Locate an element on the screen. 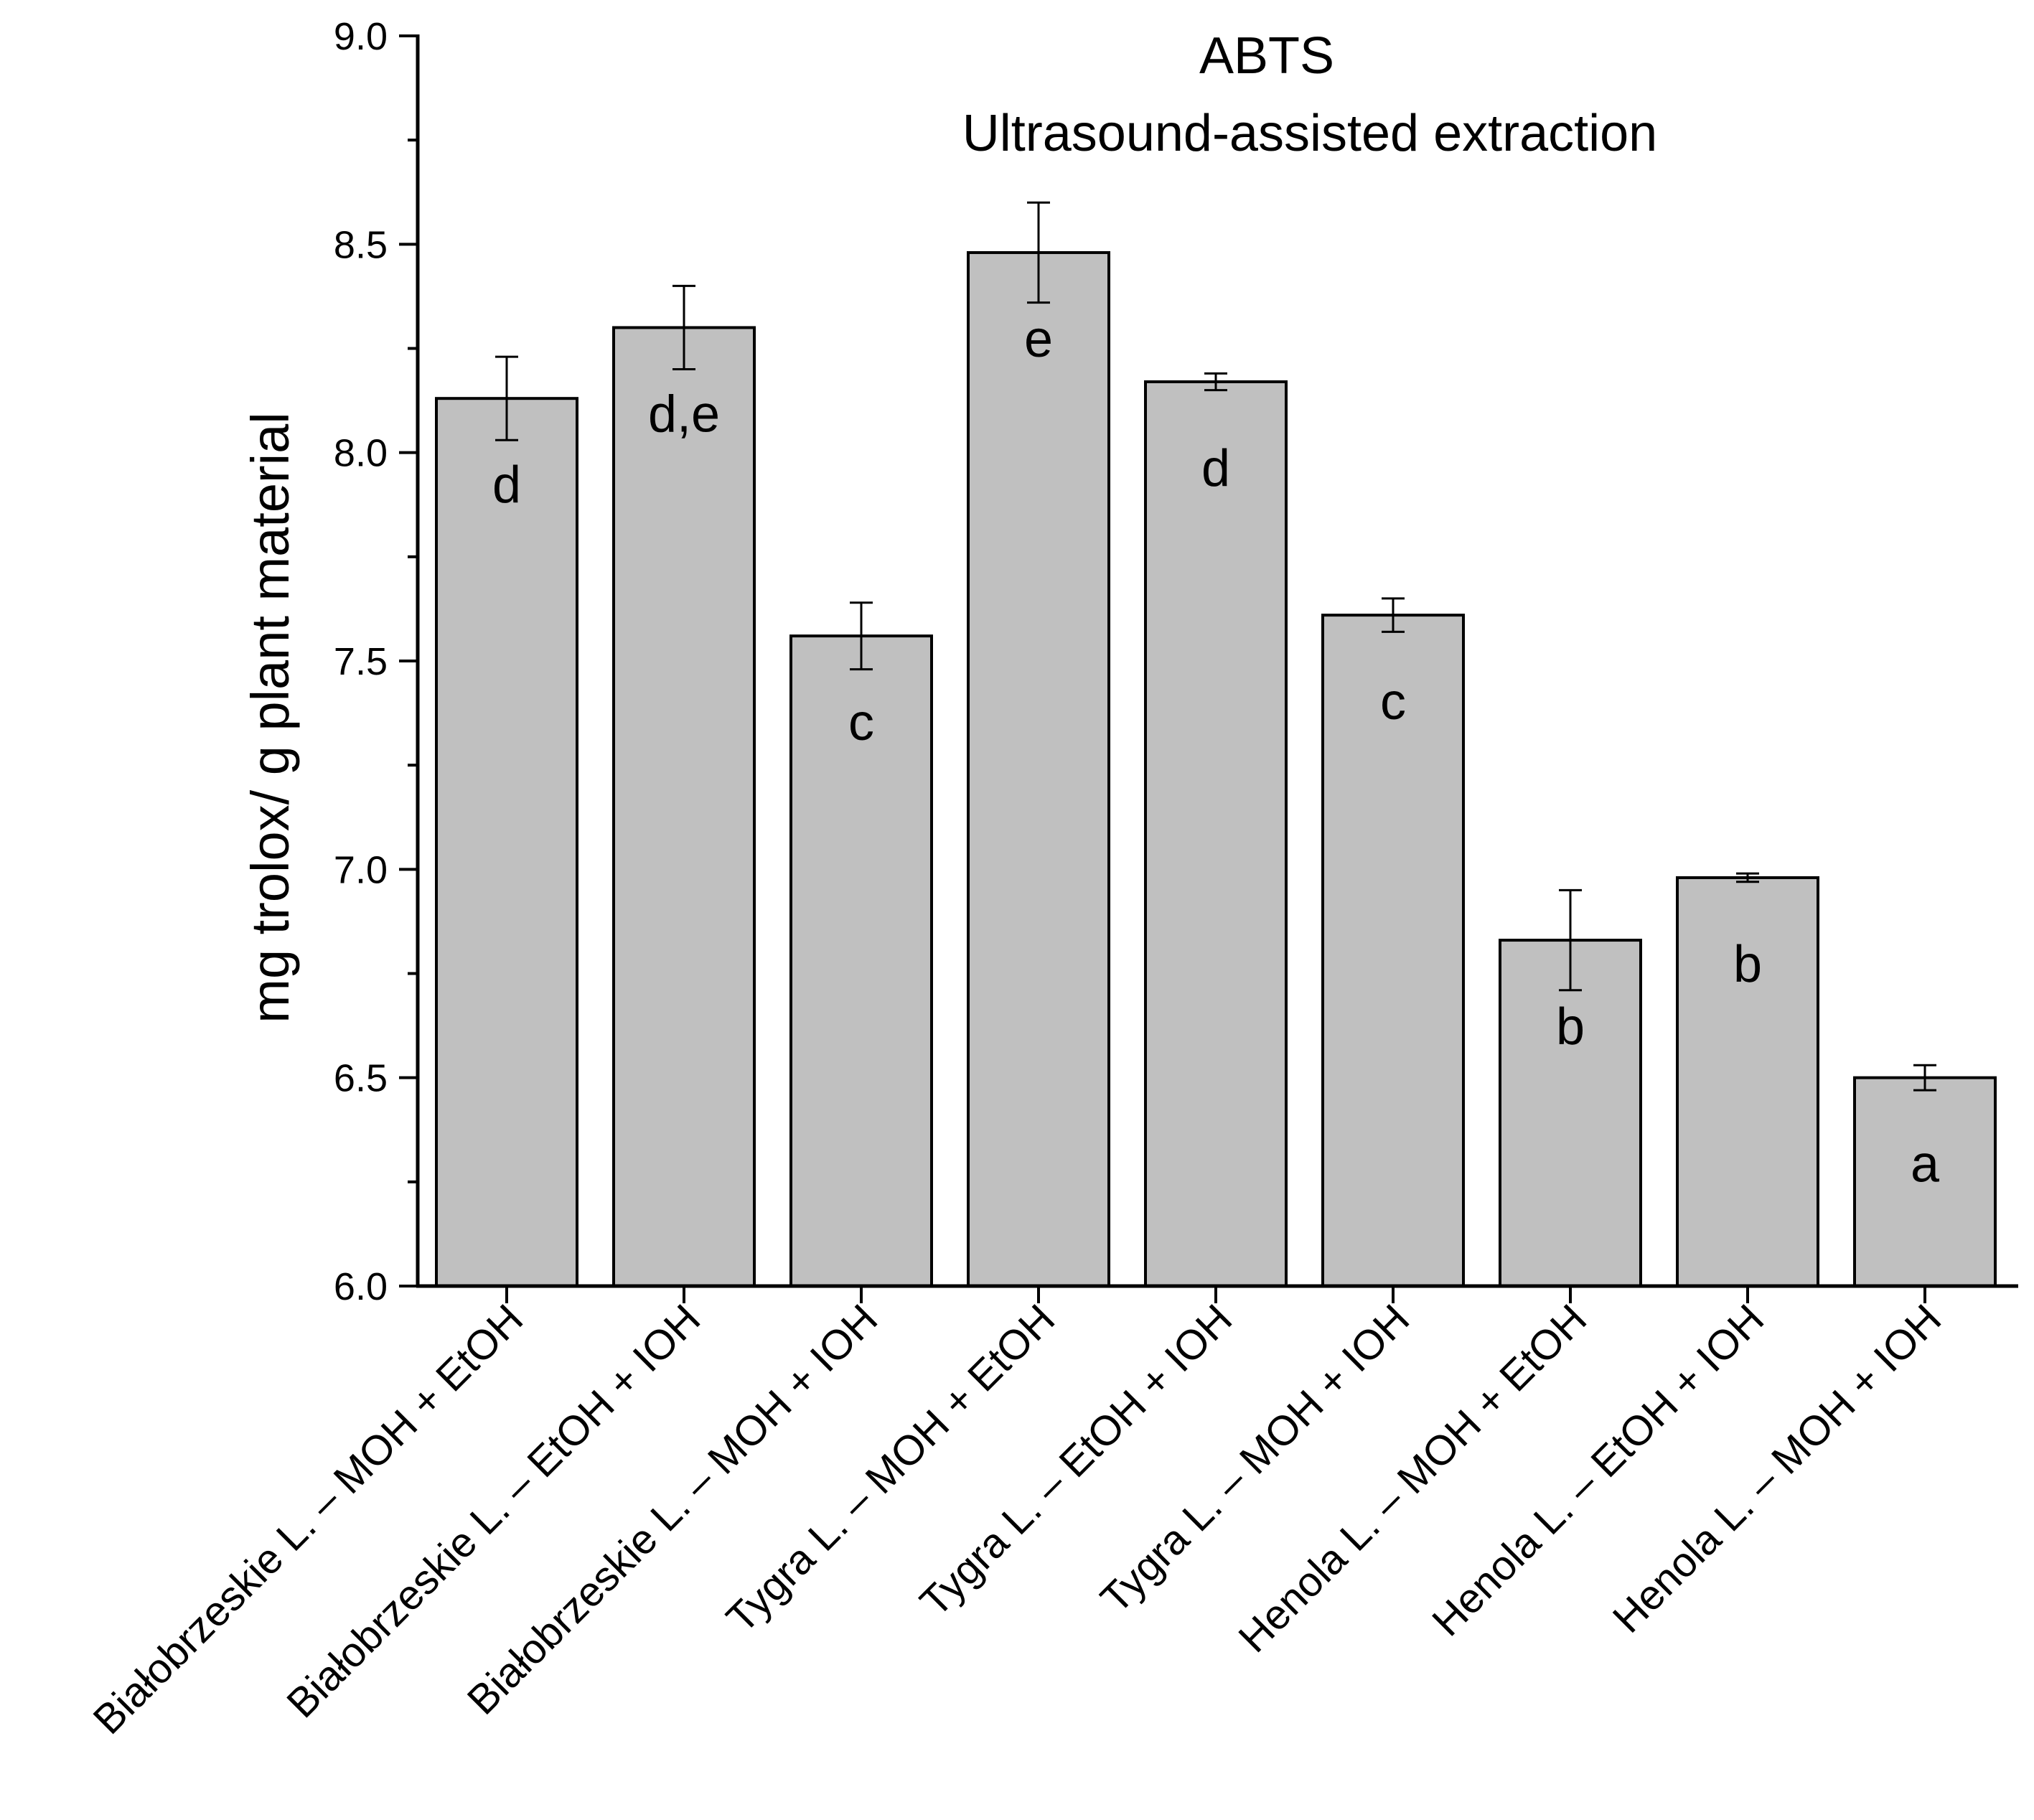 The height and width of the screenshot is (1820, 2034). x-category-label: Henola L. – MOH + IOH is located at coordinates (1777, 1468).